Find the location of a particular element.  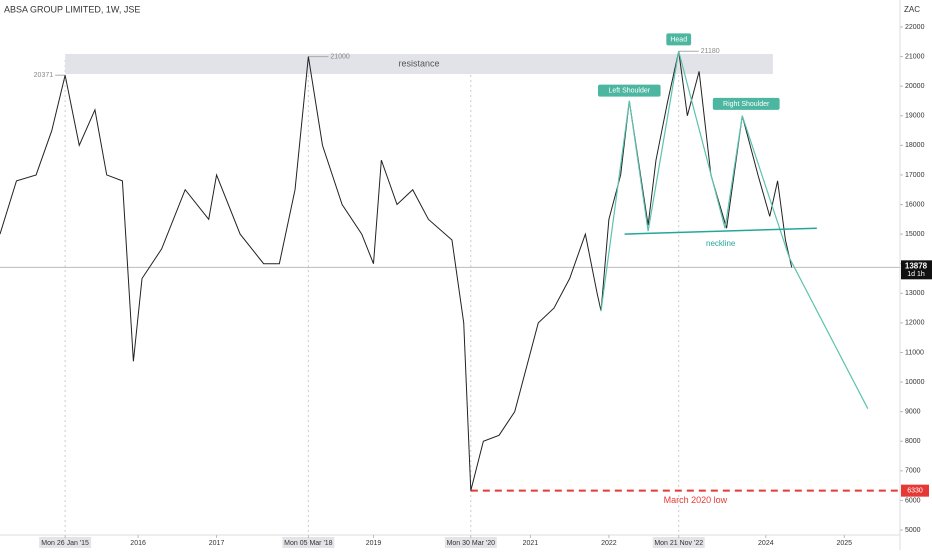

annotation-label: Right Shoulder is located at coordinates (746, 104).